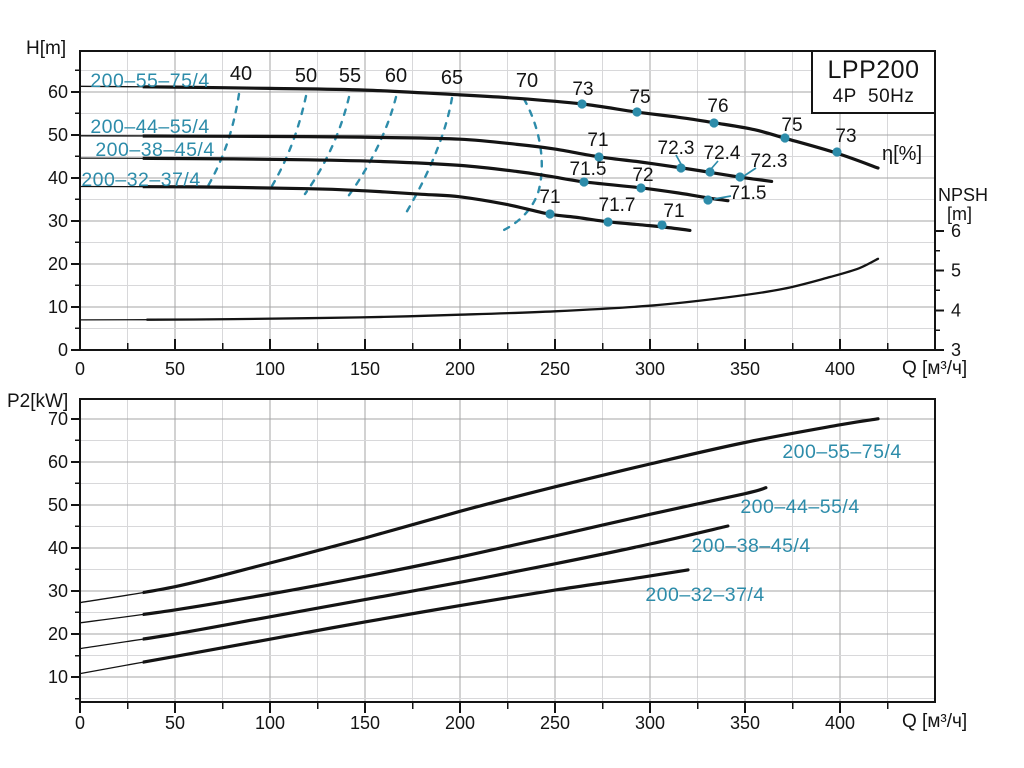  I want to click on model-name: LPP200, so click(873, 70).